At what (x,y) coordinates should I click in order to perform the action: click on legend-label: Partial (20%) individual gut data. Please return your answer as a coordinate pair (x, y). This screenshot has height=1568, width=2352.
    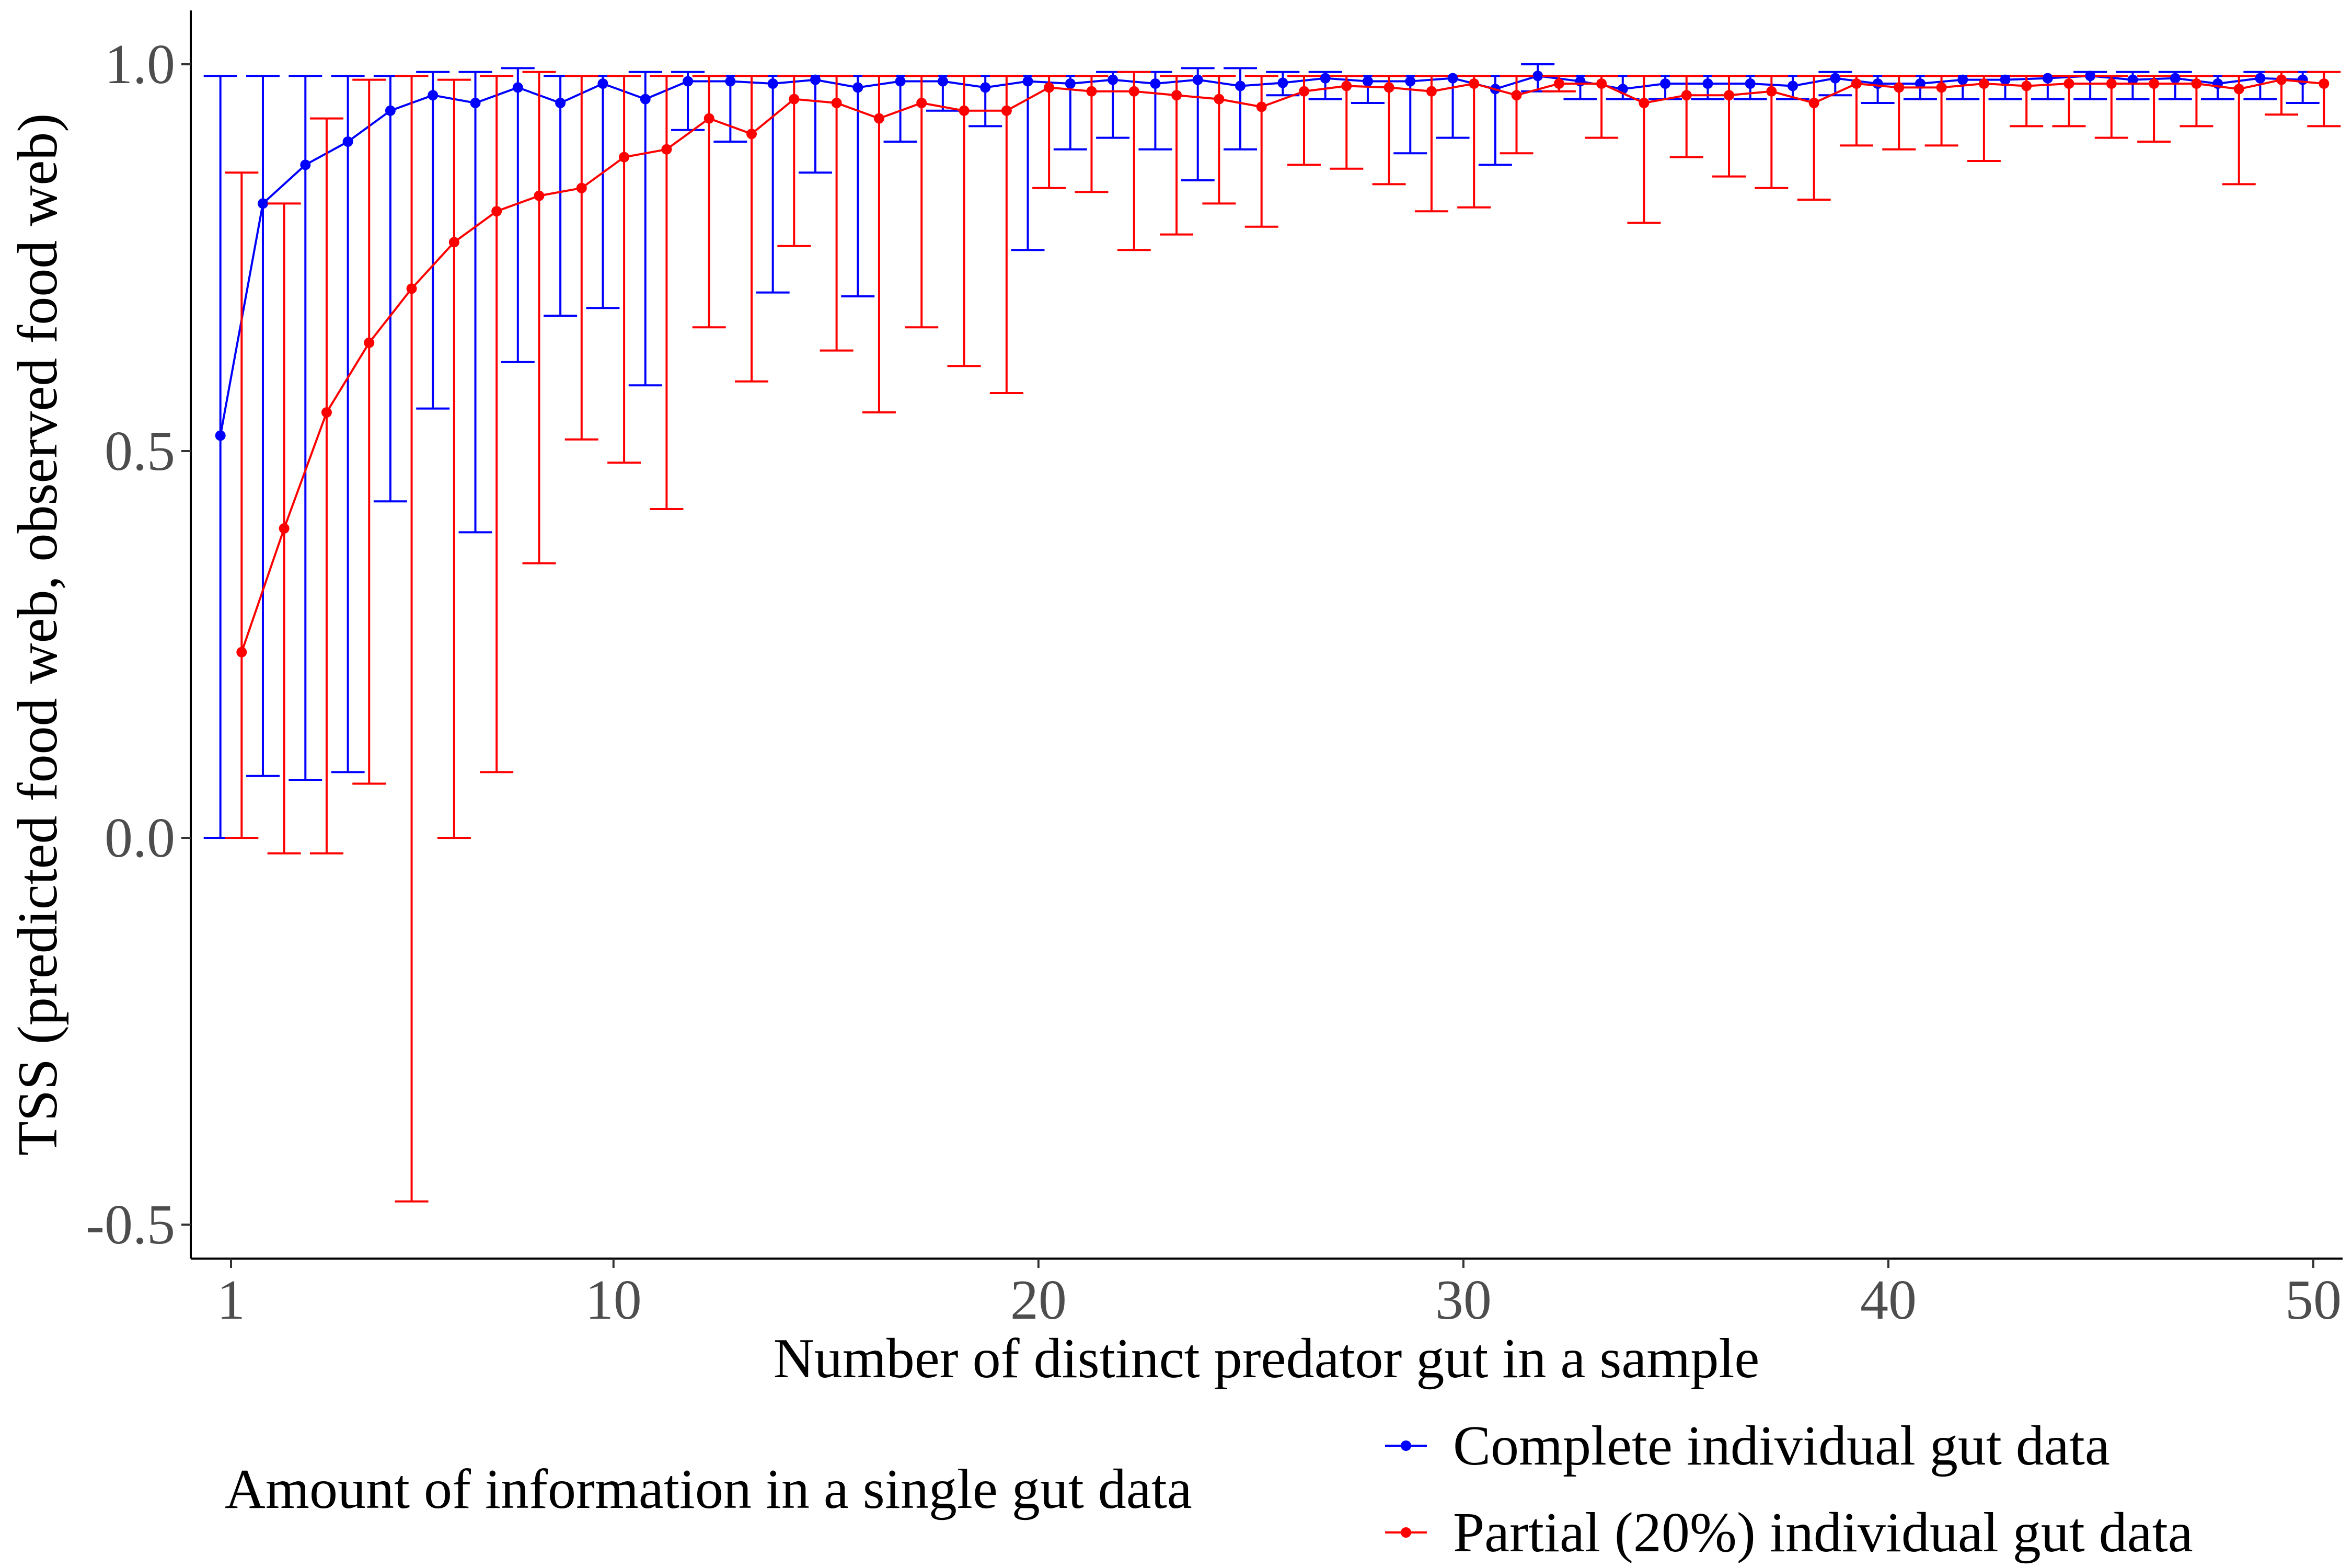
    Looking at the image, I should click on (1823, 1533).